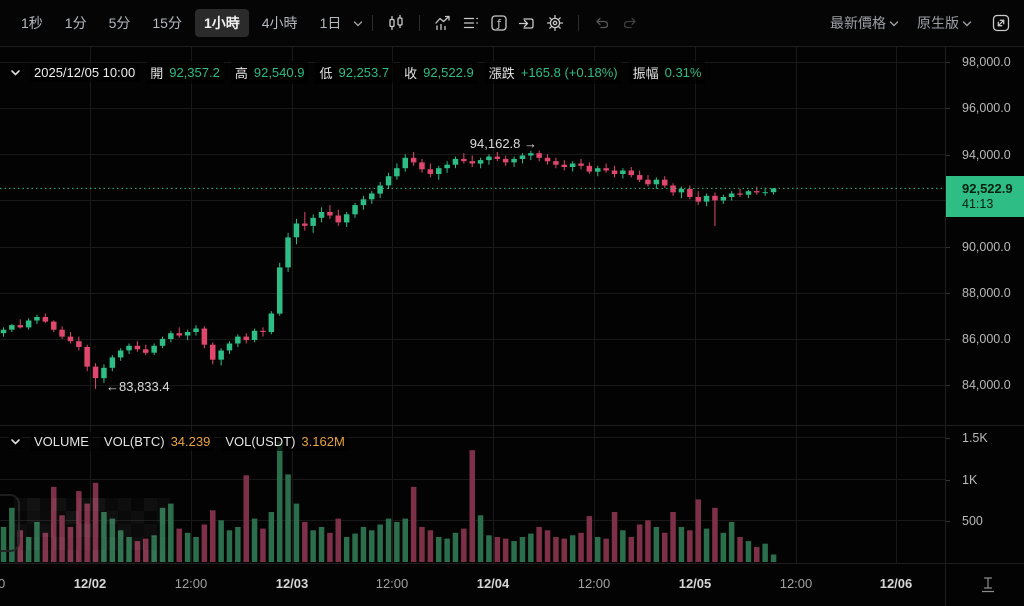 This screenshot has height=606, width=1024. What do you see at coordinates (938, 23) in the screenshot?
I see `version-label: 原生版` at bounding box center [938, 23].